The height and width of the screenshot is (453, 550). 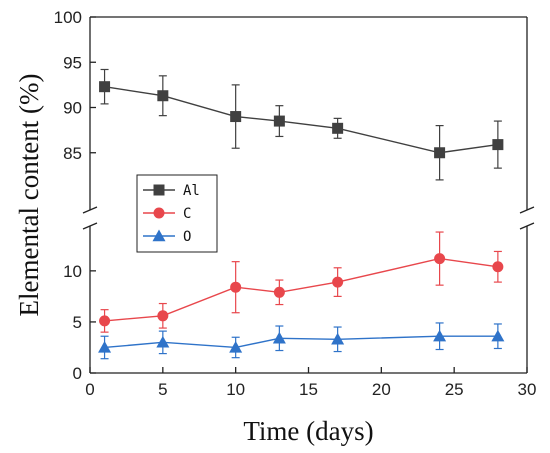 I want to click on legend-label-c: C, so click(x=187, y=214).